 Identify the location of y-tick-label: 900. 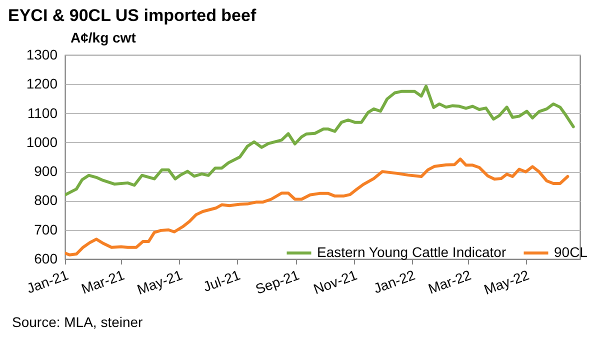
(46, 171).